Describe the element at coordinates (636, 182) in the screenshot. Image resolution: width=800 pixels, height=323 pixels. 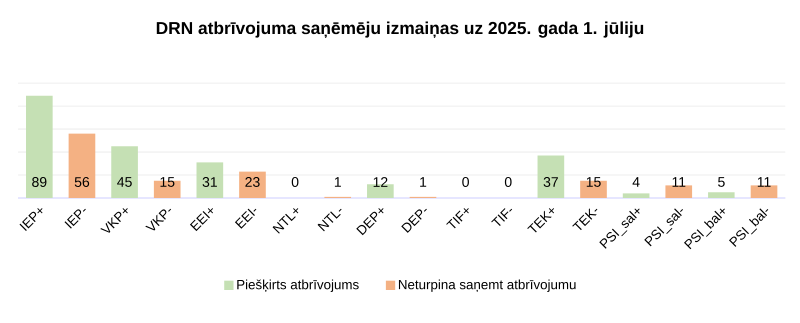
I see `data-label: 4` at that location.